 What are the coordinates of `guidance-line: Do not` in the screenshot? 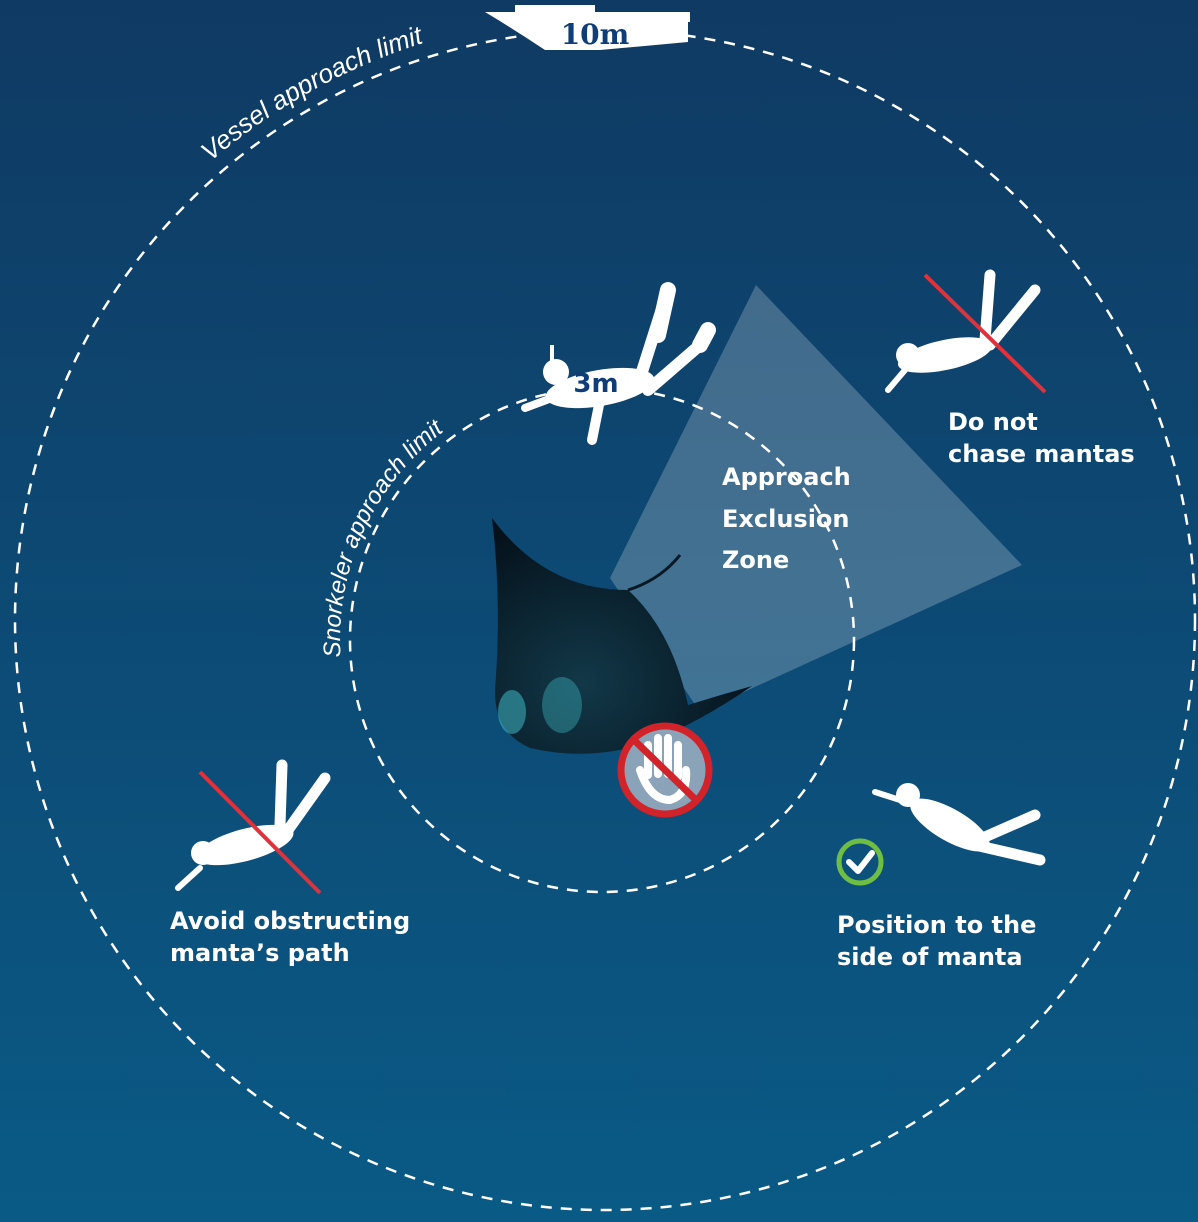 It's located at (993, 422).